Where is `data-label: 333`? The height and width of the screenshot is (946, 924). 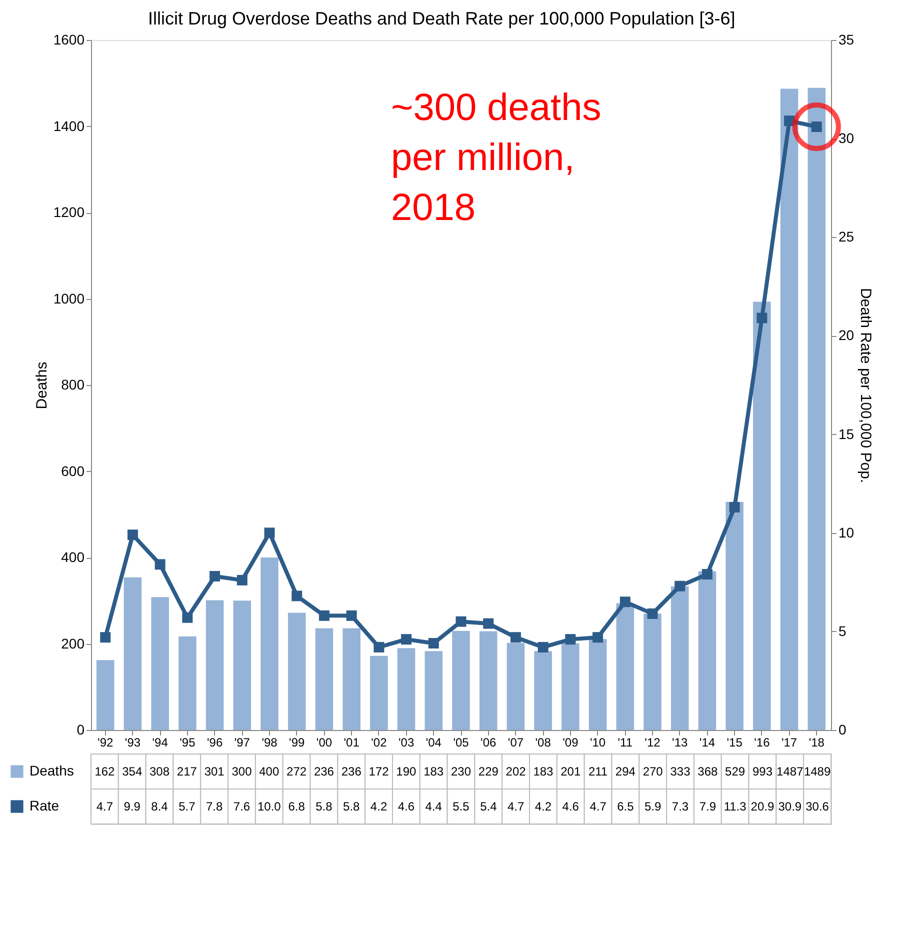
data-label: 333 is located at coordinates (680, 771).